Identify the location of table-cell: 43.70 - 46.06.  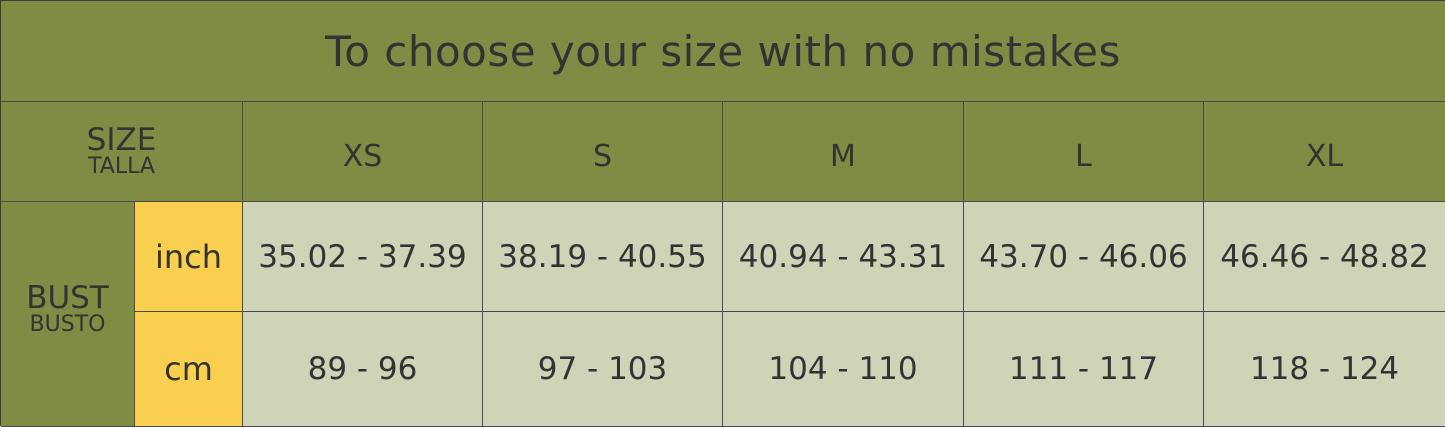
(1084, 257).